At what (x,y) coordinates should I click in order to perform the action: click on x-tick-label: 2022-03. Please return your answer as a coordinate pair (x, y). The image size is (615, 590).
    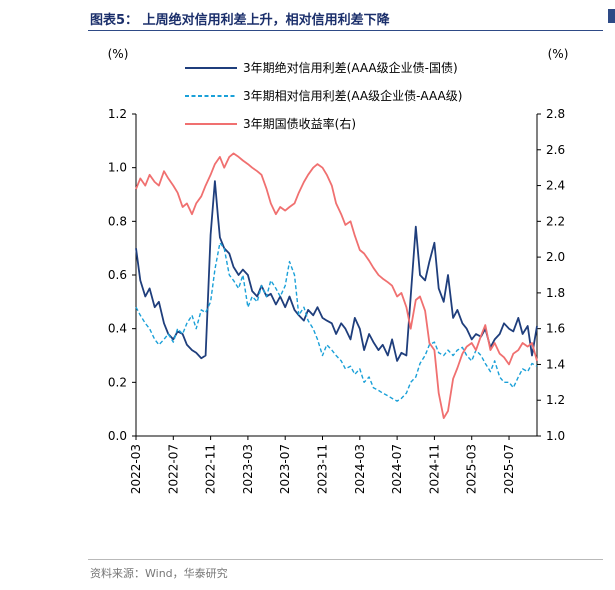
    Looking at the image, I should click on (136, 469).